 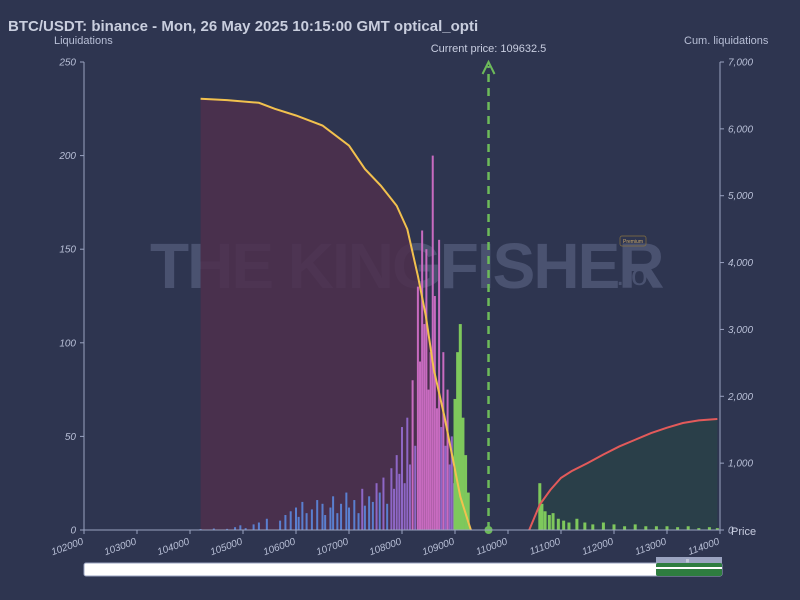 I want to click on premium-badge-label: Premium, so click(x=633, y=242).